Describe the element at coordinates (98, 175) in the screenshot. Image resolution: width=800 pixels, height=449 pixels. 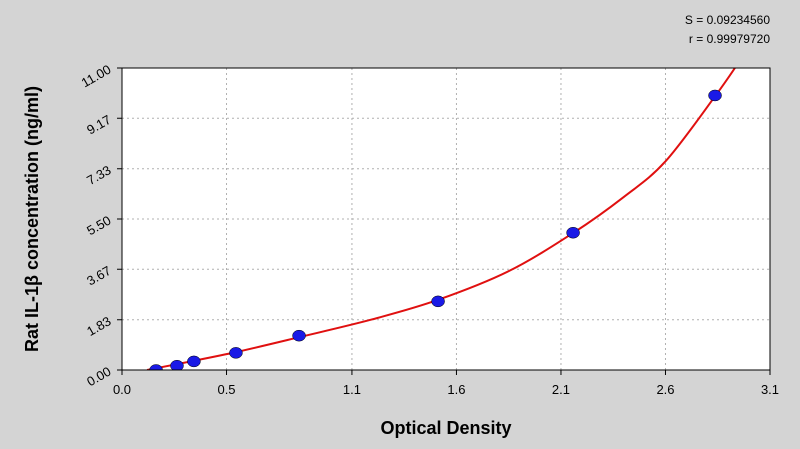
I see `y-tick-label: 7.33` at that location.